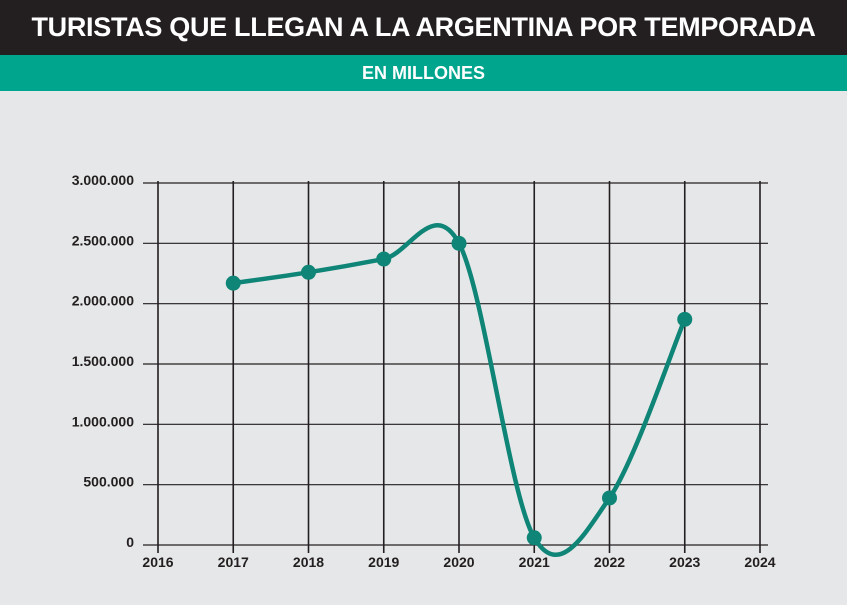 Image resolution: width=847 pixels, height=605 pixels. I want to click on y-tick-label: 1.500.000, so click(103, 361).